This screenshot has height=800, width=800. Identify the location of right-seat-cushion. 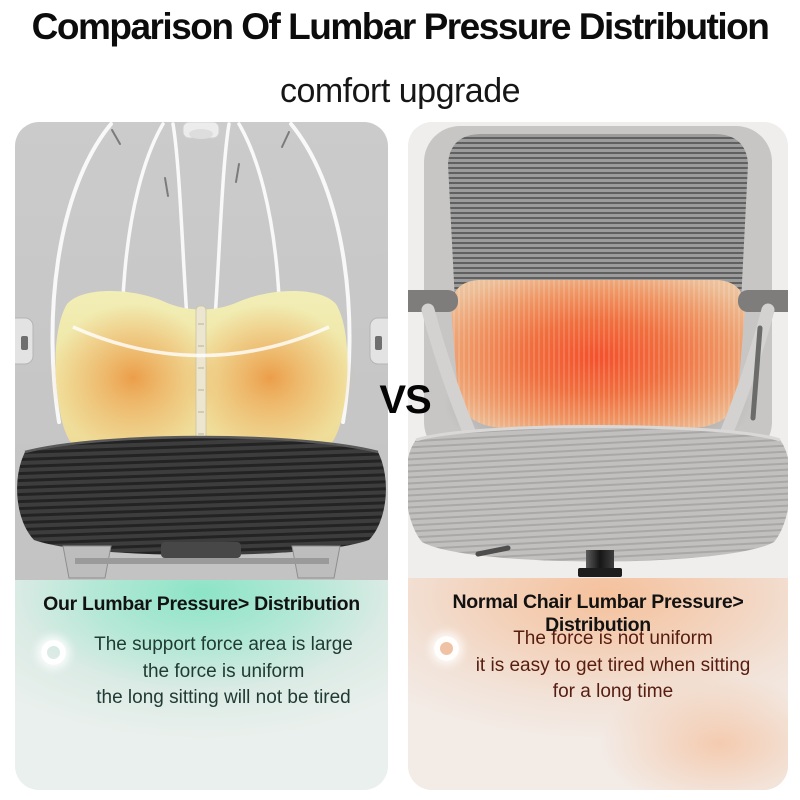
(598, 494).